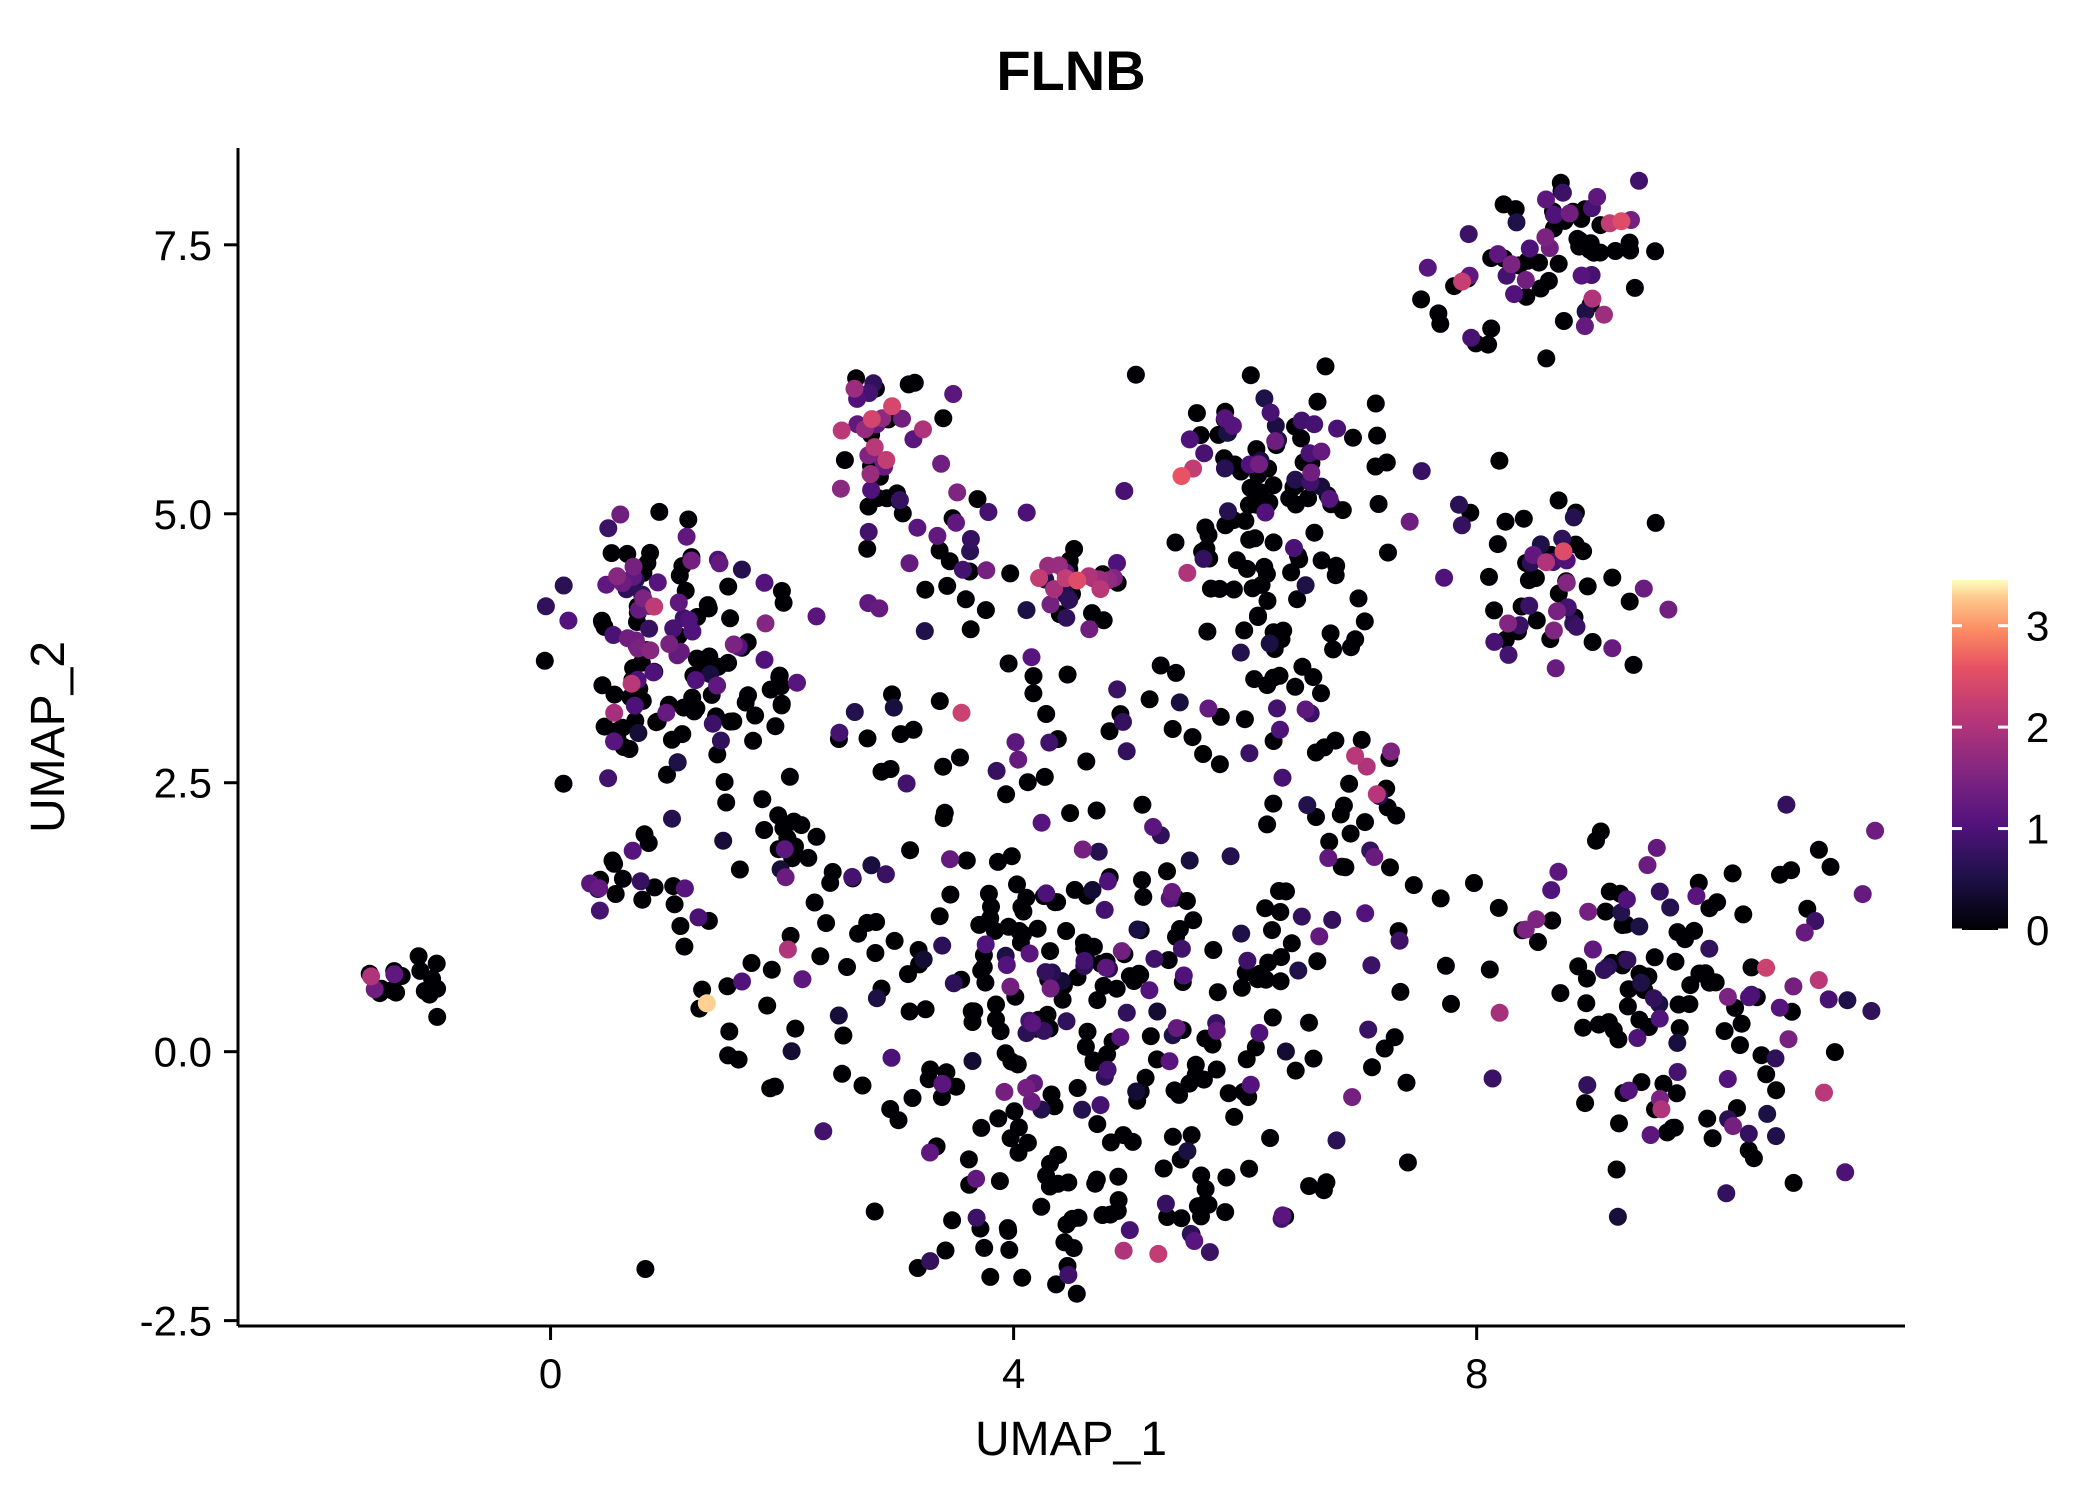 Image resolution: width=2100 pixels, height=1500 pixels. What do you see at coordinates (2037, 626) in the screenshot?
I see `colorbar-tick-label: 3` at bounding box center [2037, 626].